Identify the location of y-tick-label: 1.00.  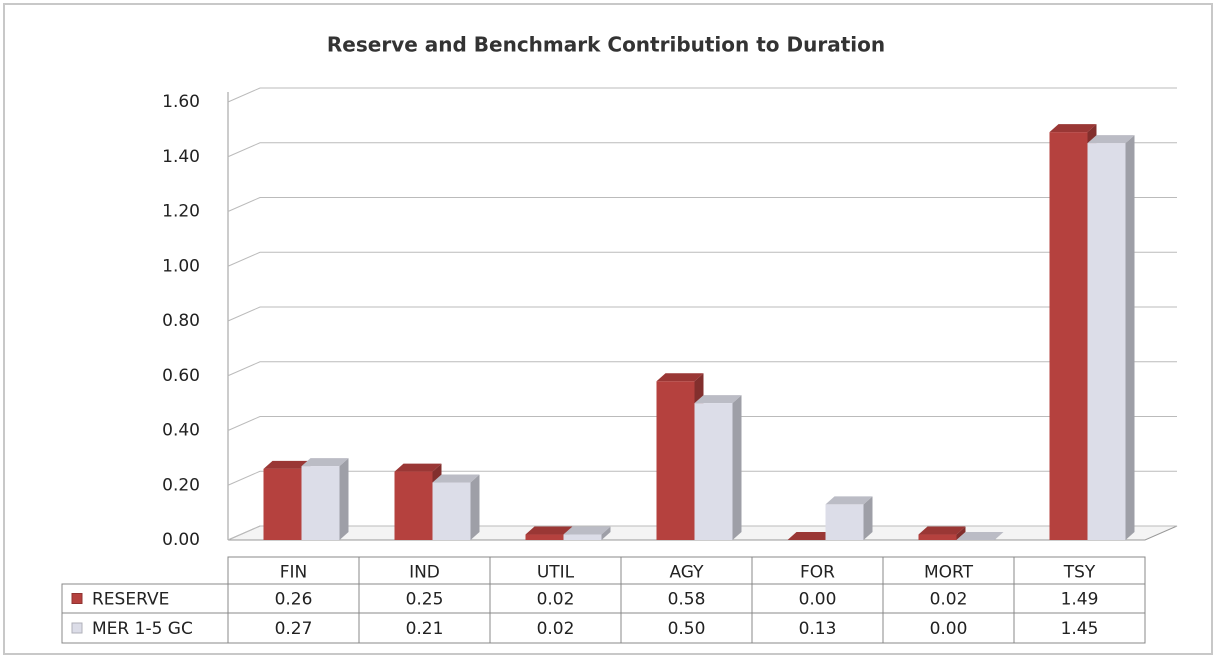
(181, 266).